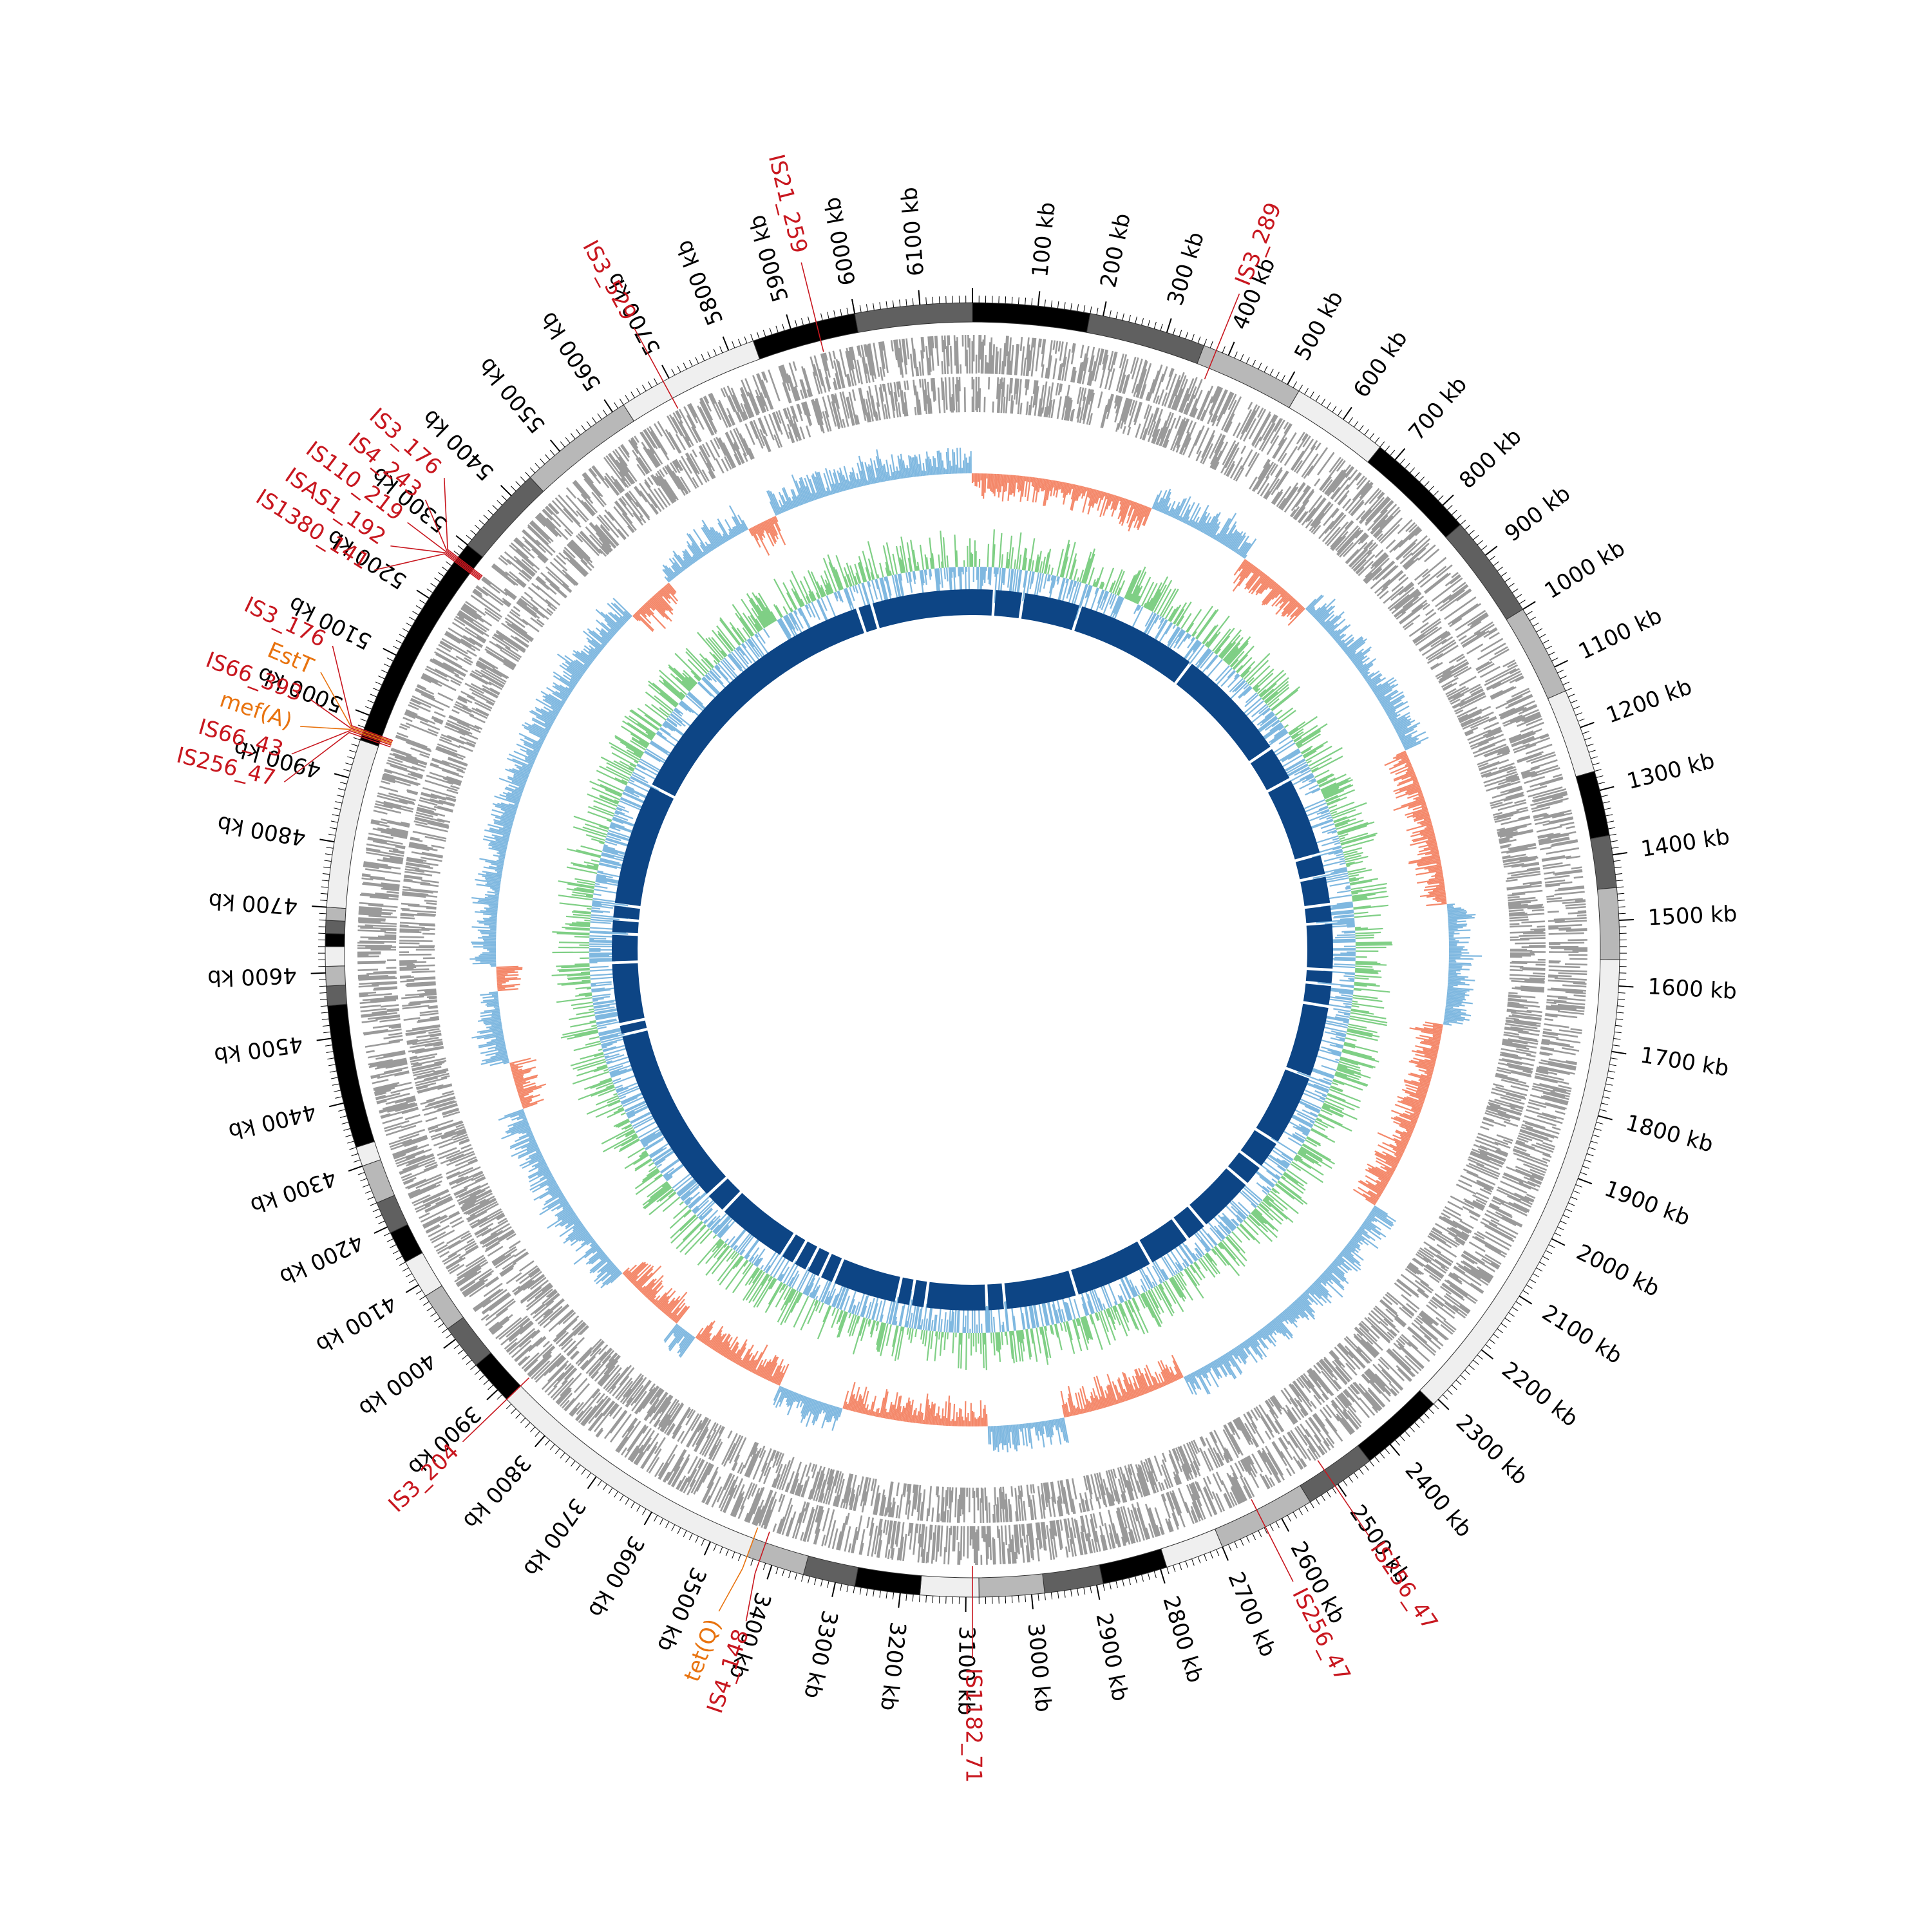  Describe the element at coordinates (1450, 906) in the screenshot. I see `gc-skew-bar` at that location.